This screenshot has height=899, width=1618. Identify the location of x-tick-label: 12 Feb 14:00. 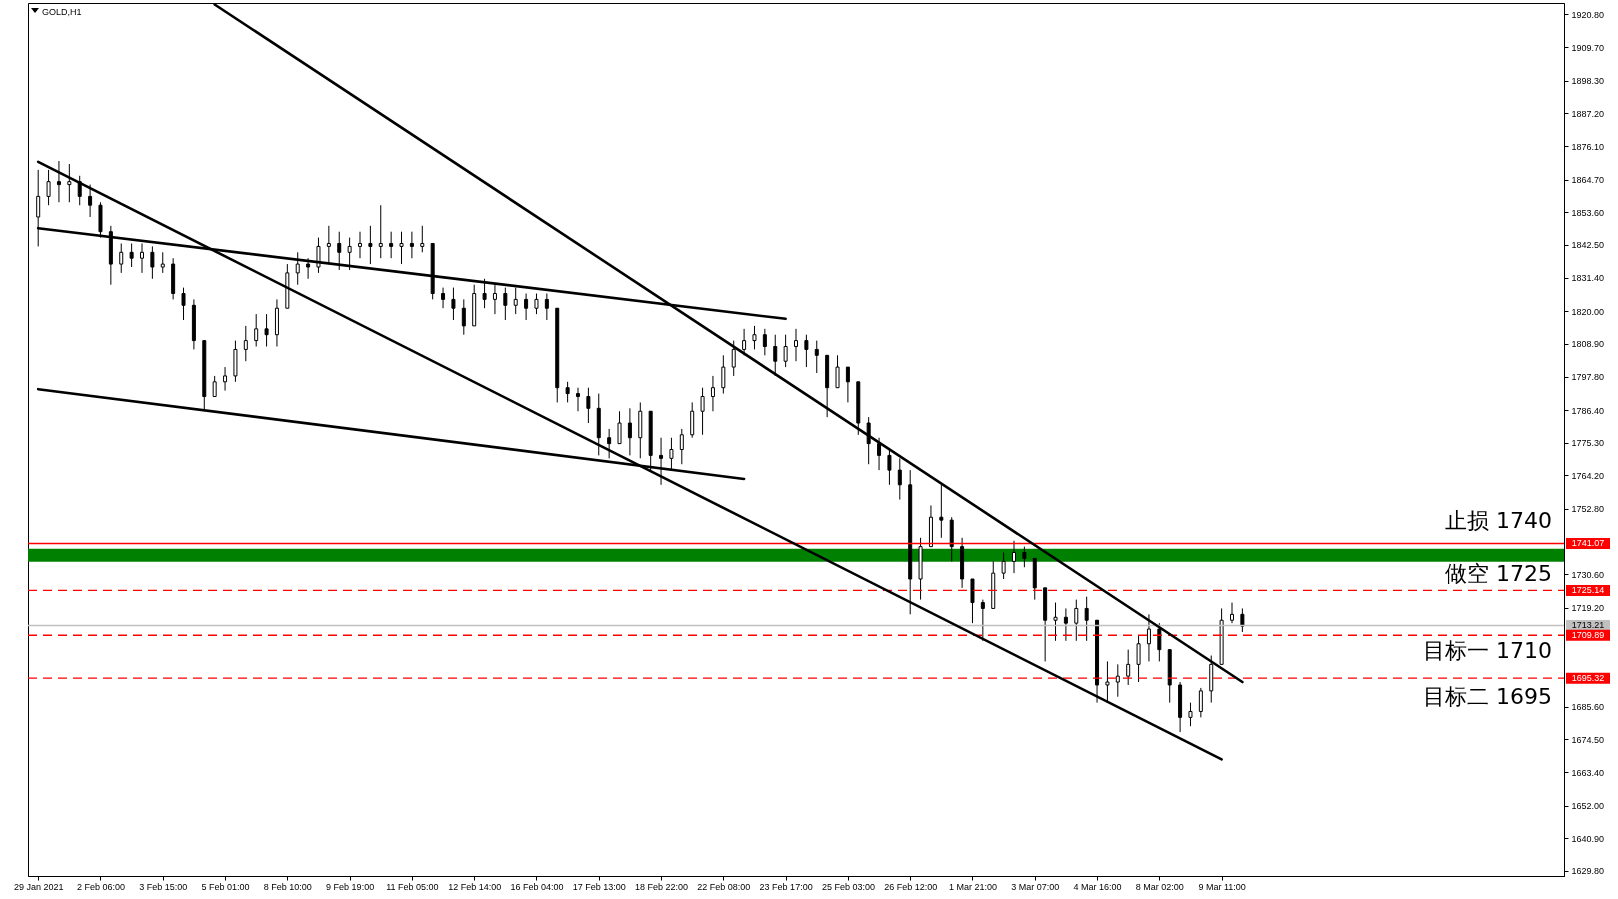
(475, 886).